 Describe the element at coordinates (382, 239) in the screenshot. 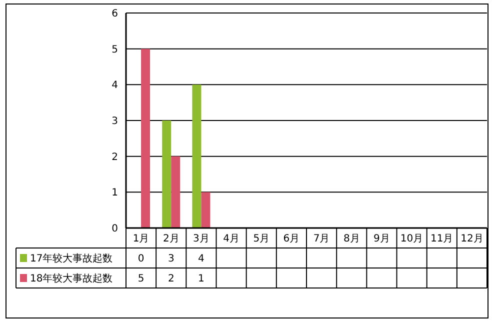

I see `x-tick-label: 9月` at that location.